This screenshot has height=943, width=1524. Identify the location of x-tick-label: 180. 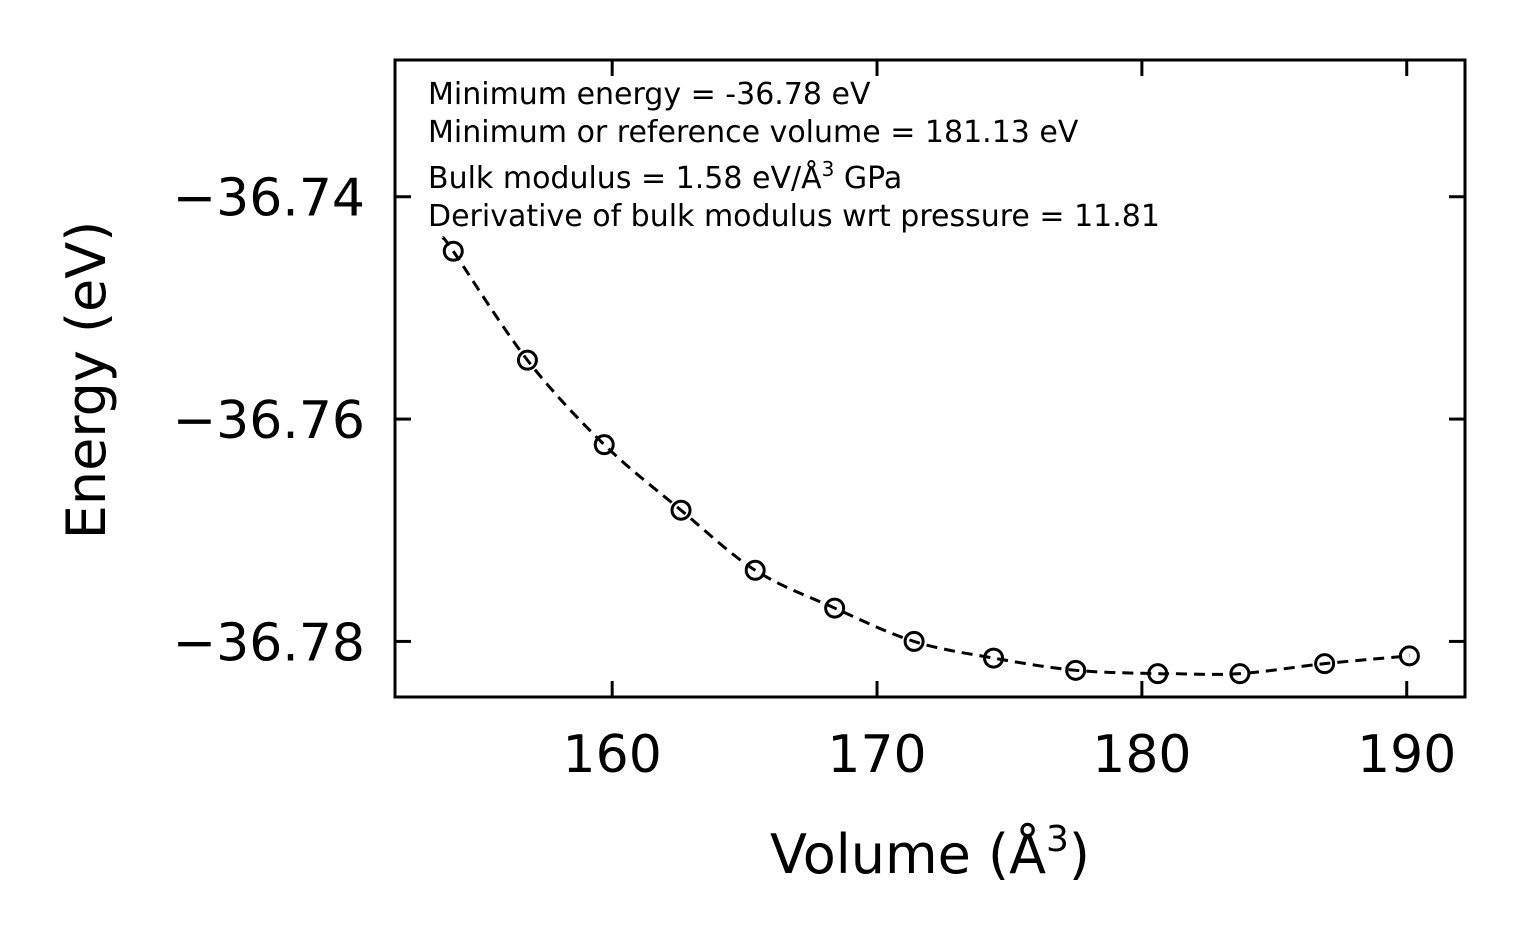
(1141, 755).